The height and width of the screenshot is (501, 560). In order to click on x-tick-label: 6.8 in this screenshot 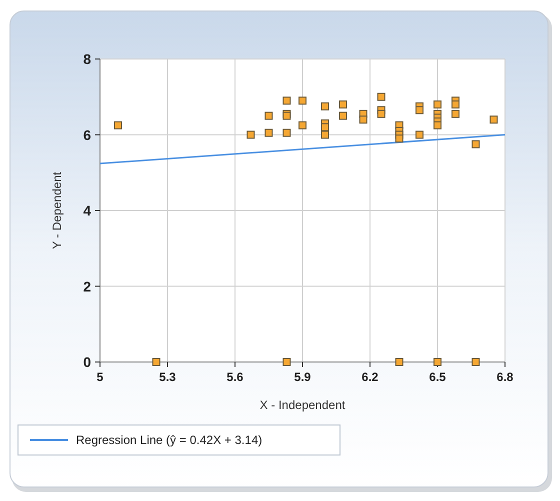, I will do `click(505, 377)`.